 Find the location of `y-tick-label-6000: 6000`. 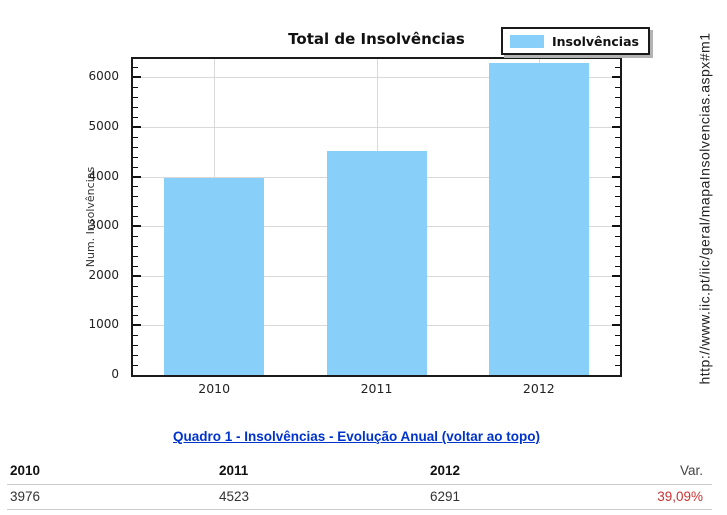

y-tick-label-6000: 6000 is located at coordinates (103, 76).